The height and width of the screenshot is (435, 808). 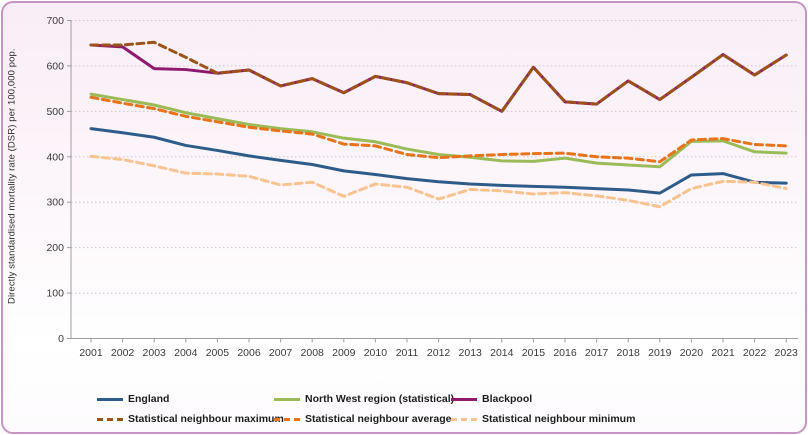 What do you see at coordinates (287, 419) in the screenshot?
I see `legend-swatch-stat-neighbour-average` at bounding box center [287, 419].